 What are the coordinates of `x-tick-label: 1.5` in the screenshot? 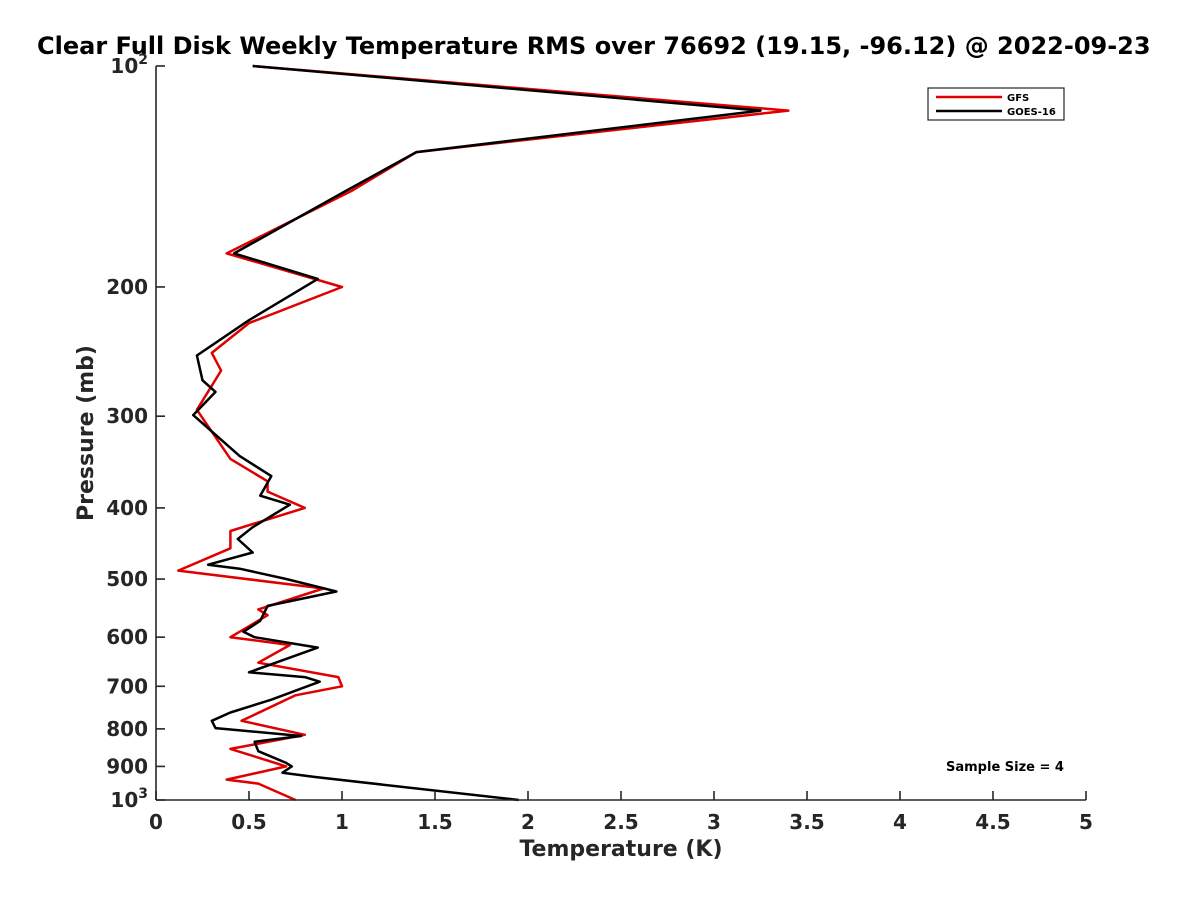 It's located at (434, 822).